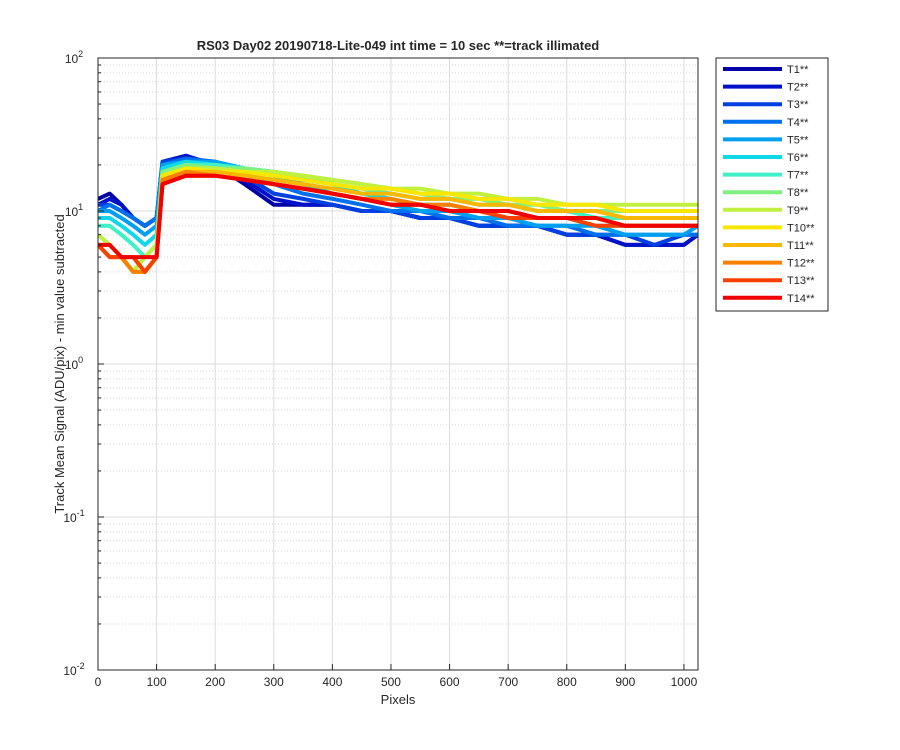  Describe the element at coordinates (74, 363) in the screenshot. I see `y-tick-label: 10⁰` at that location.